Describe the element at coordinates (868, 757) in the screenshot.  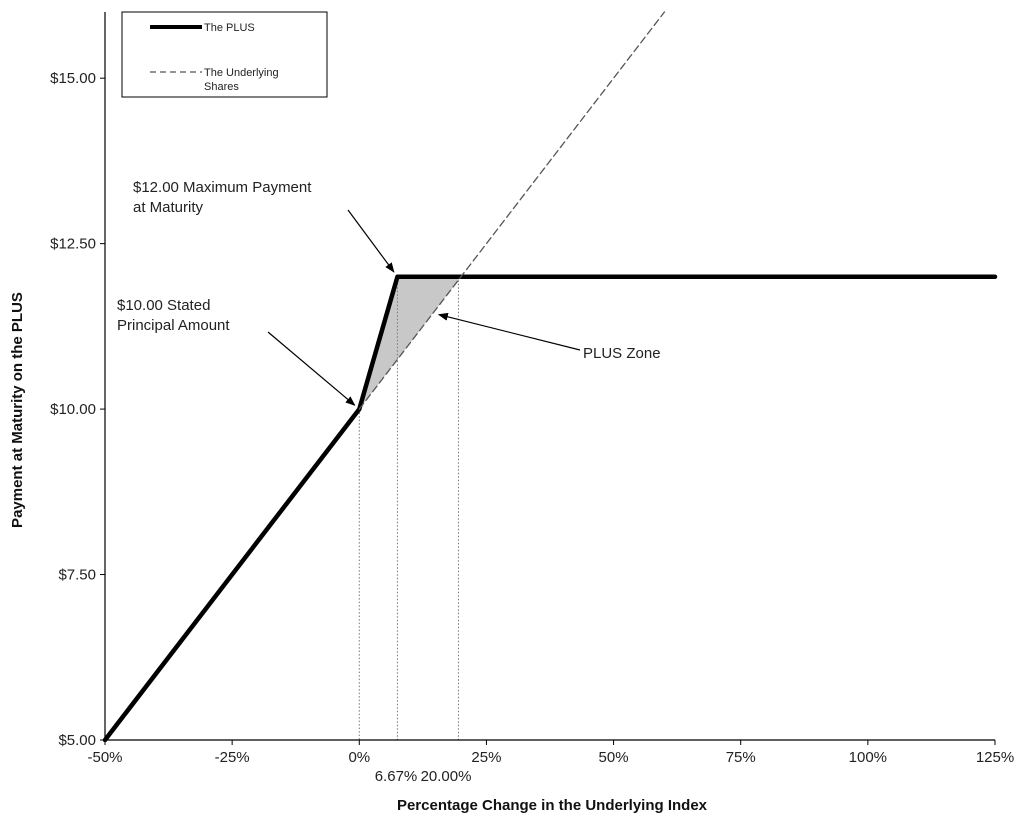
I see `x-tick-label-6: 100%` at that location.